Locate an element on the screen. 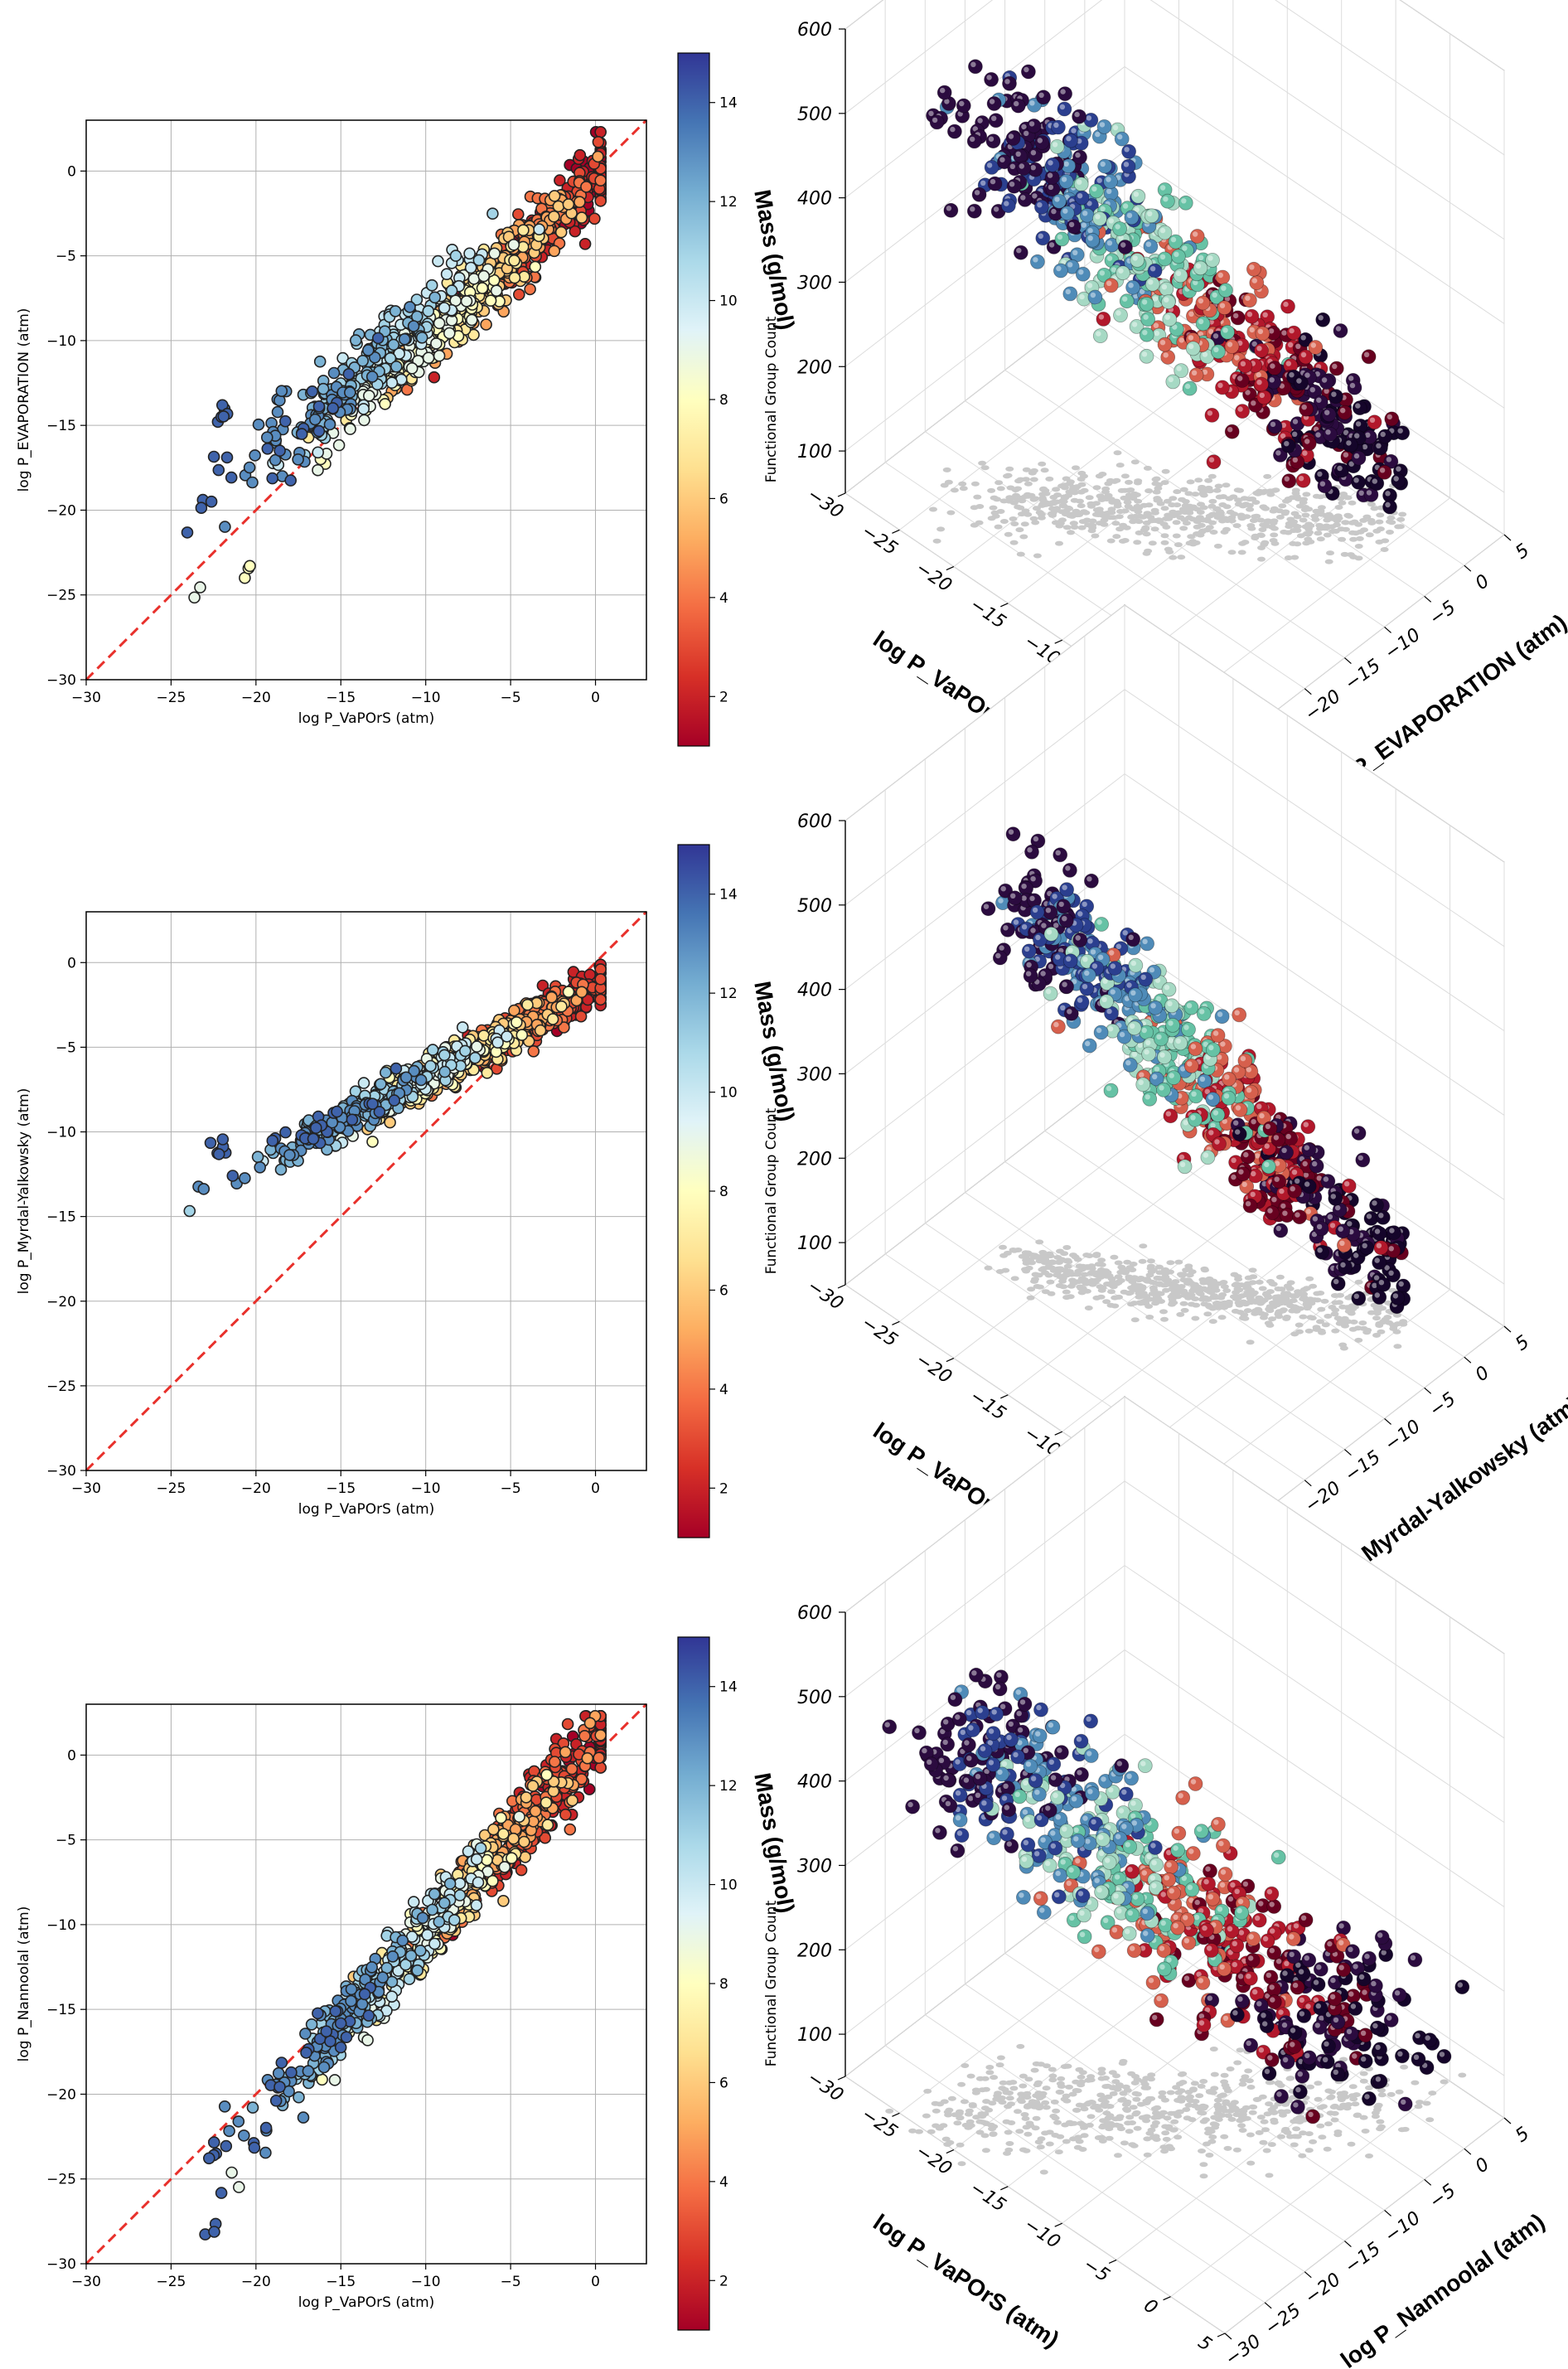  y-tick-label: −20 is located at coordinates (61, 510).